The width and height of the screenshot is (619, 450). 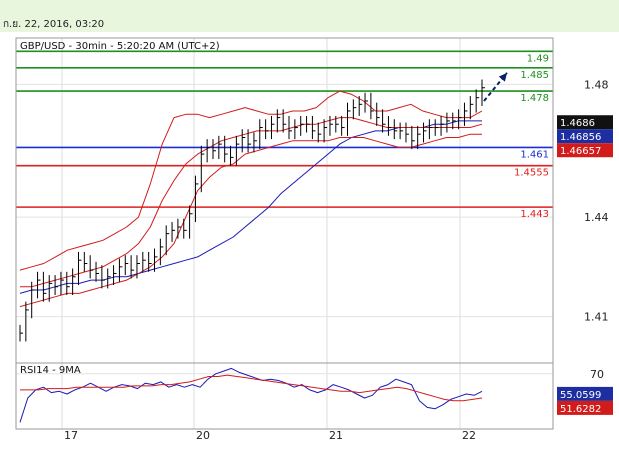 I want to click on y-tick-label: 1.41, so click(x=596, y=317).